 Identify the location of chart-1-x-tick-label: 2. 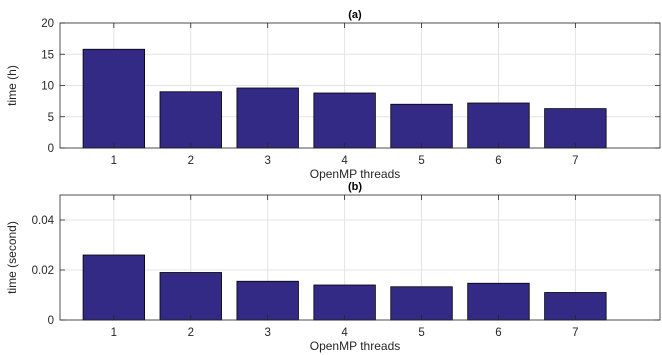
(191, 333).